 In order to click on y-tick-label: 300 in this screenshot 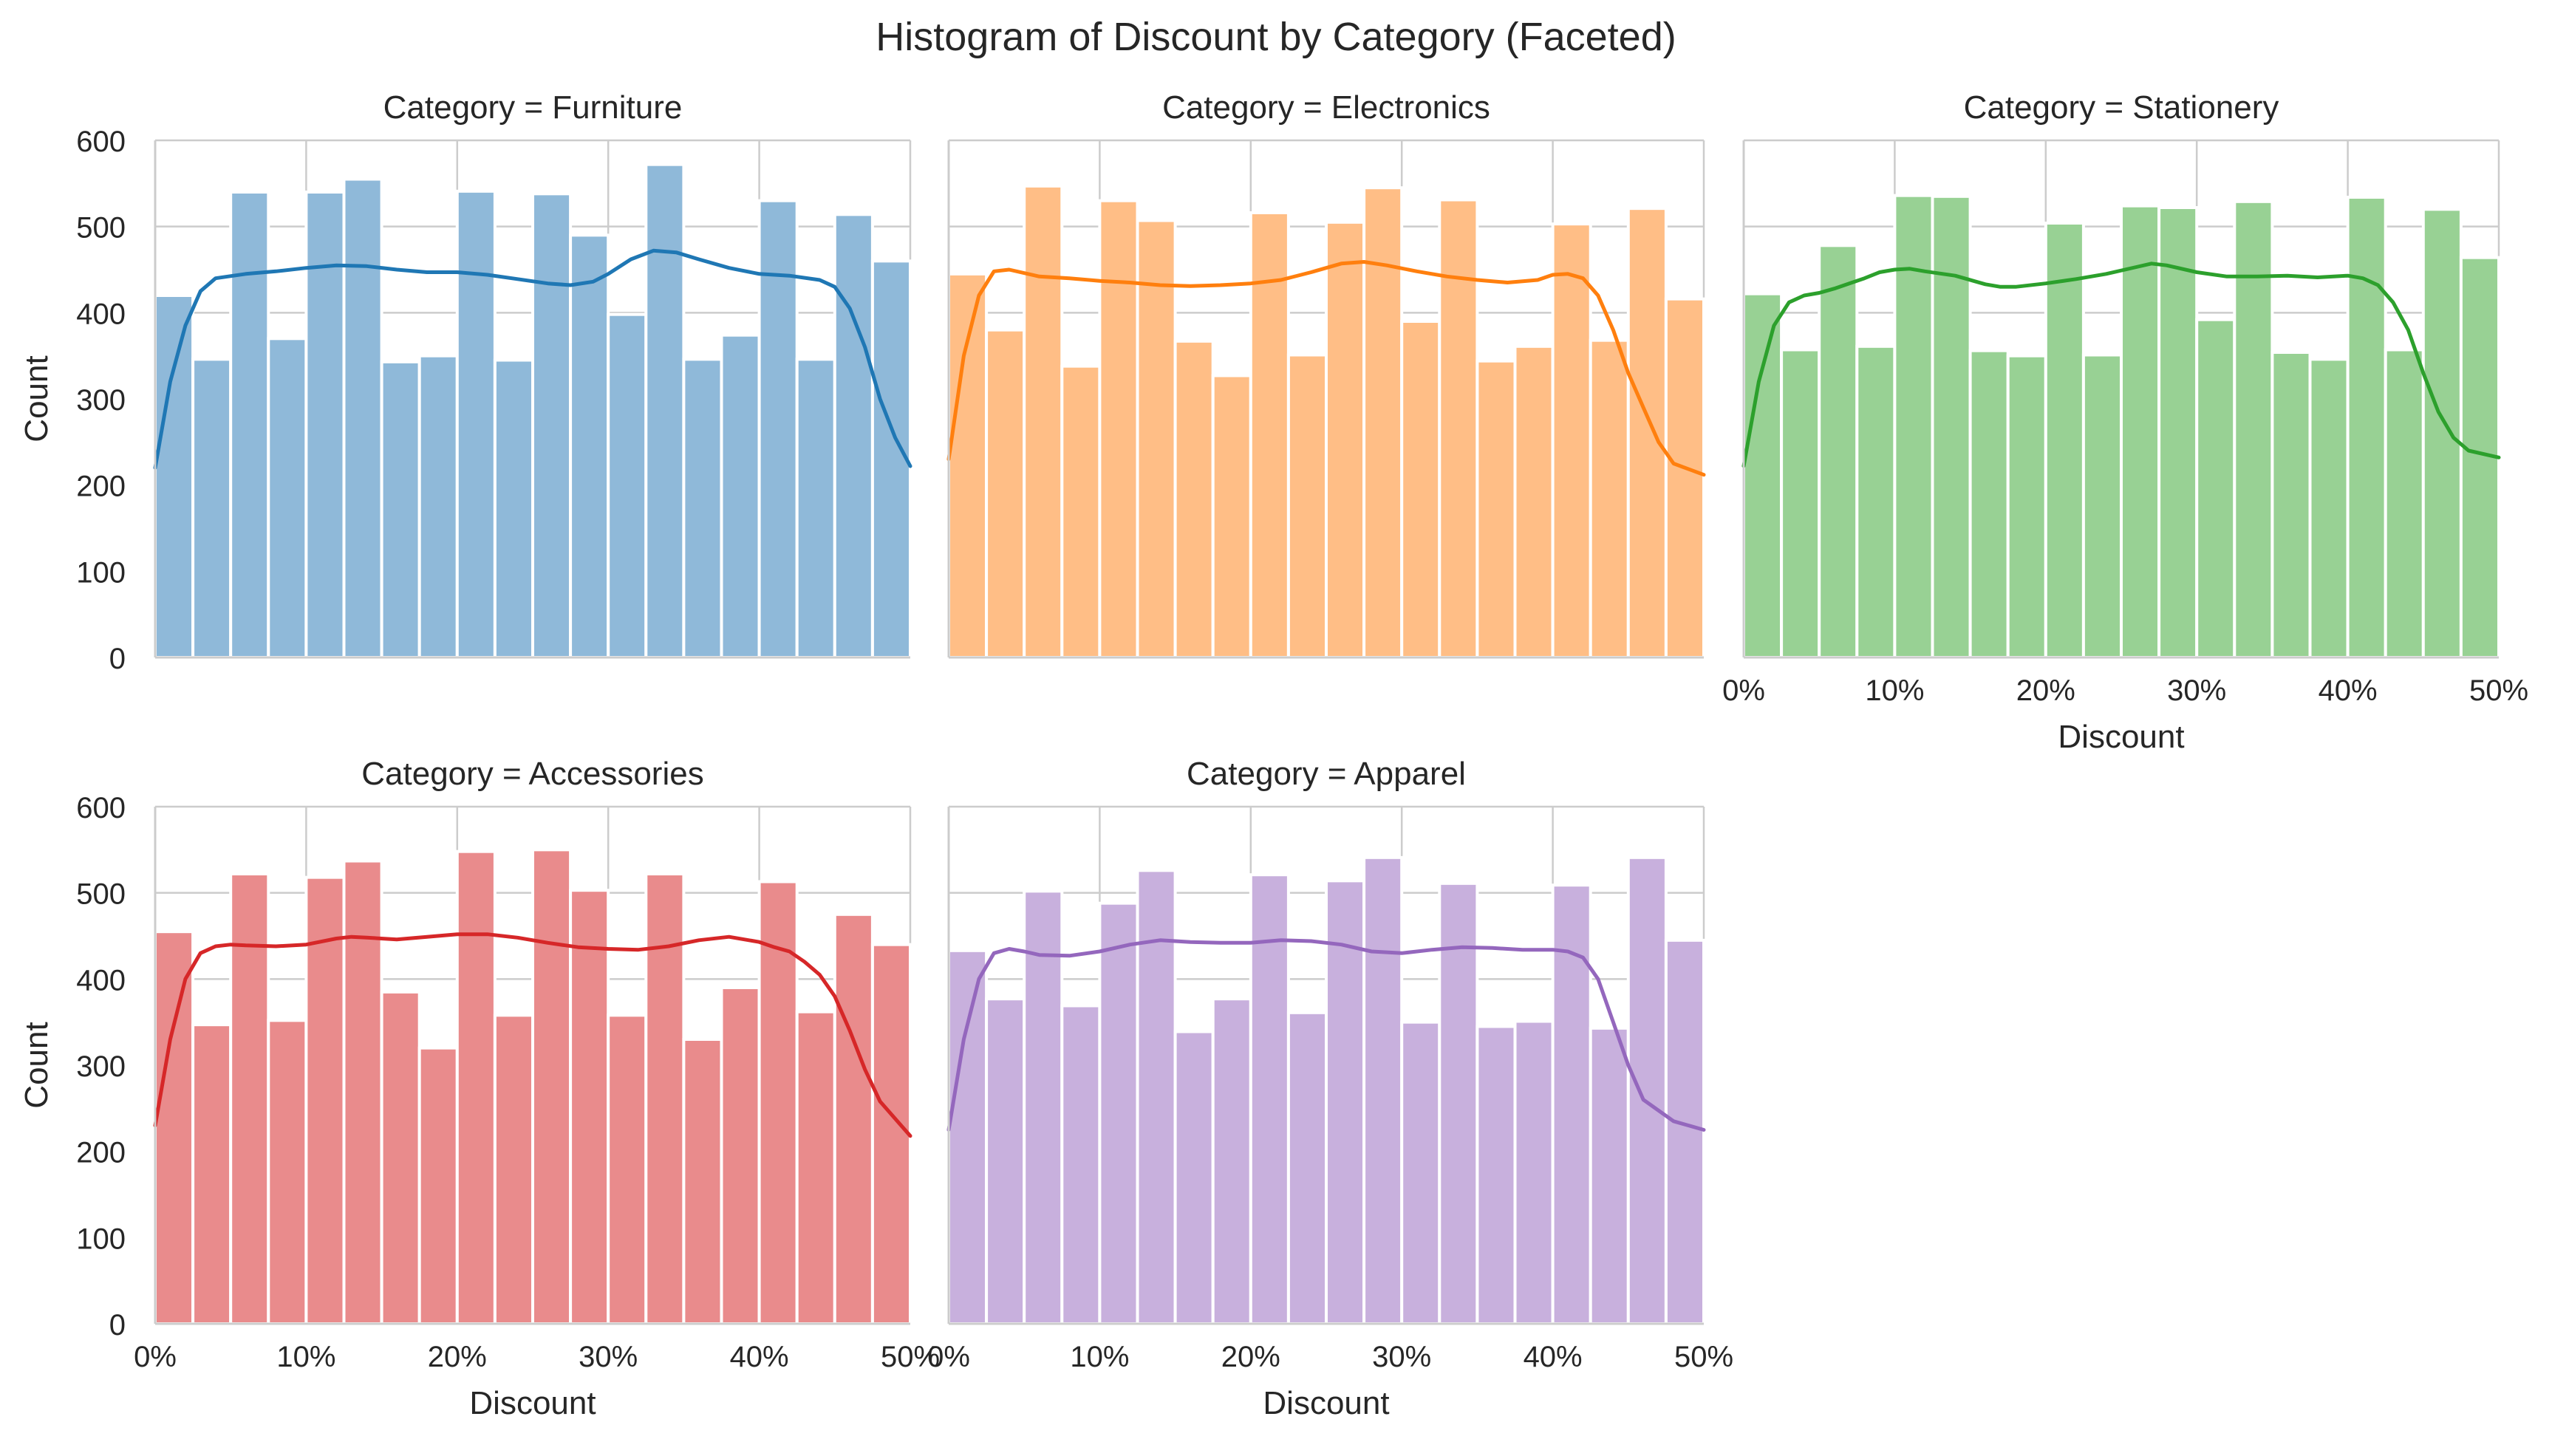, I will do `click(101, 1066)`.